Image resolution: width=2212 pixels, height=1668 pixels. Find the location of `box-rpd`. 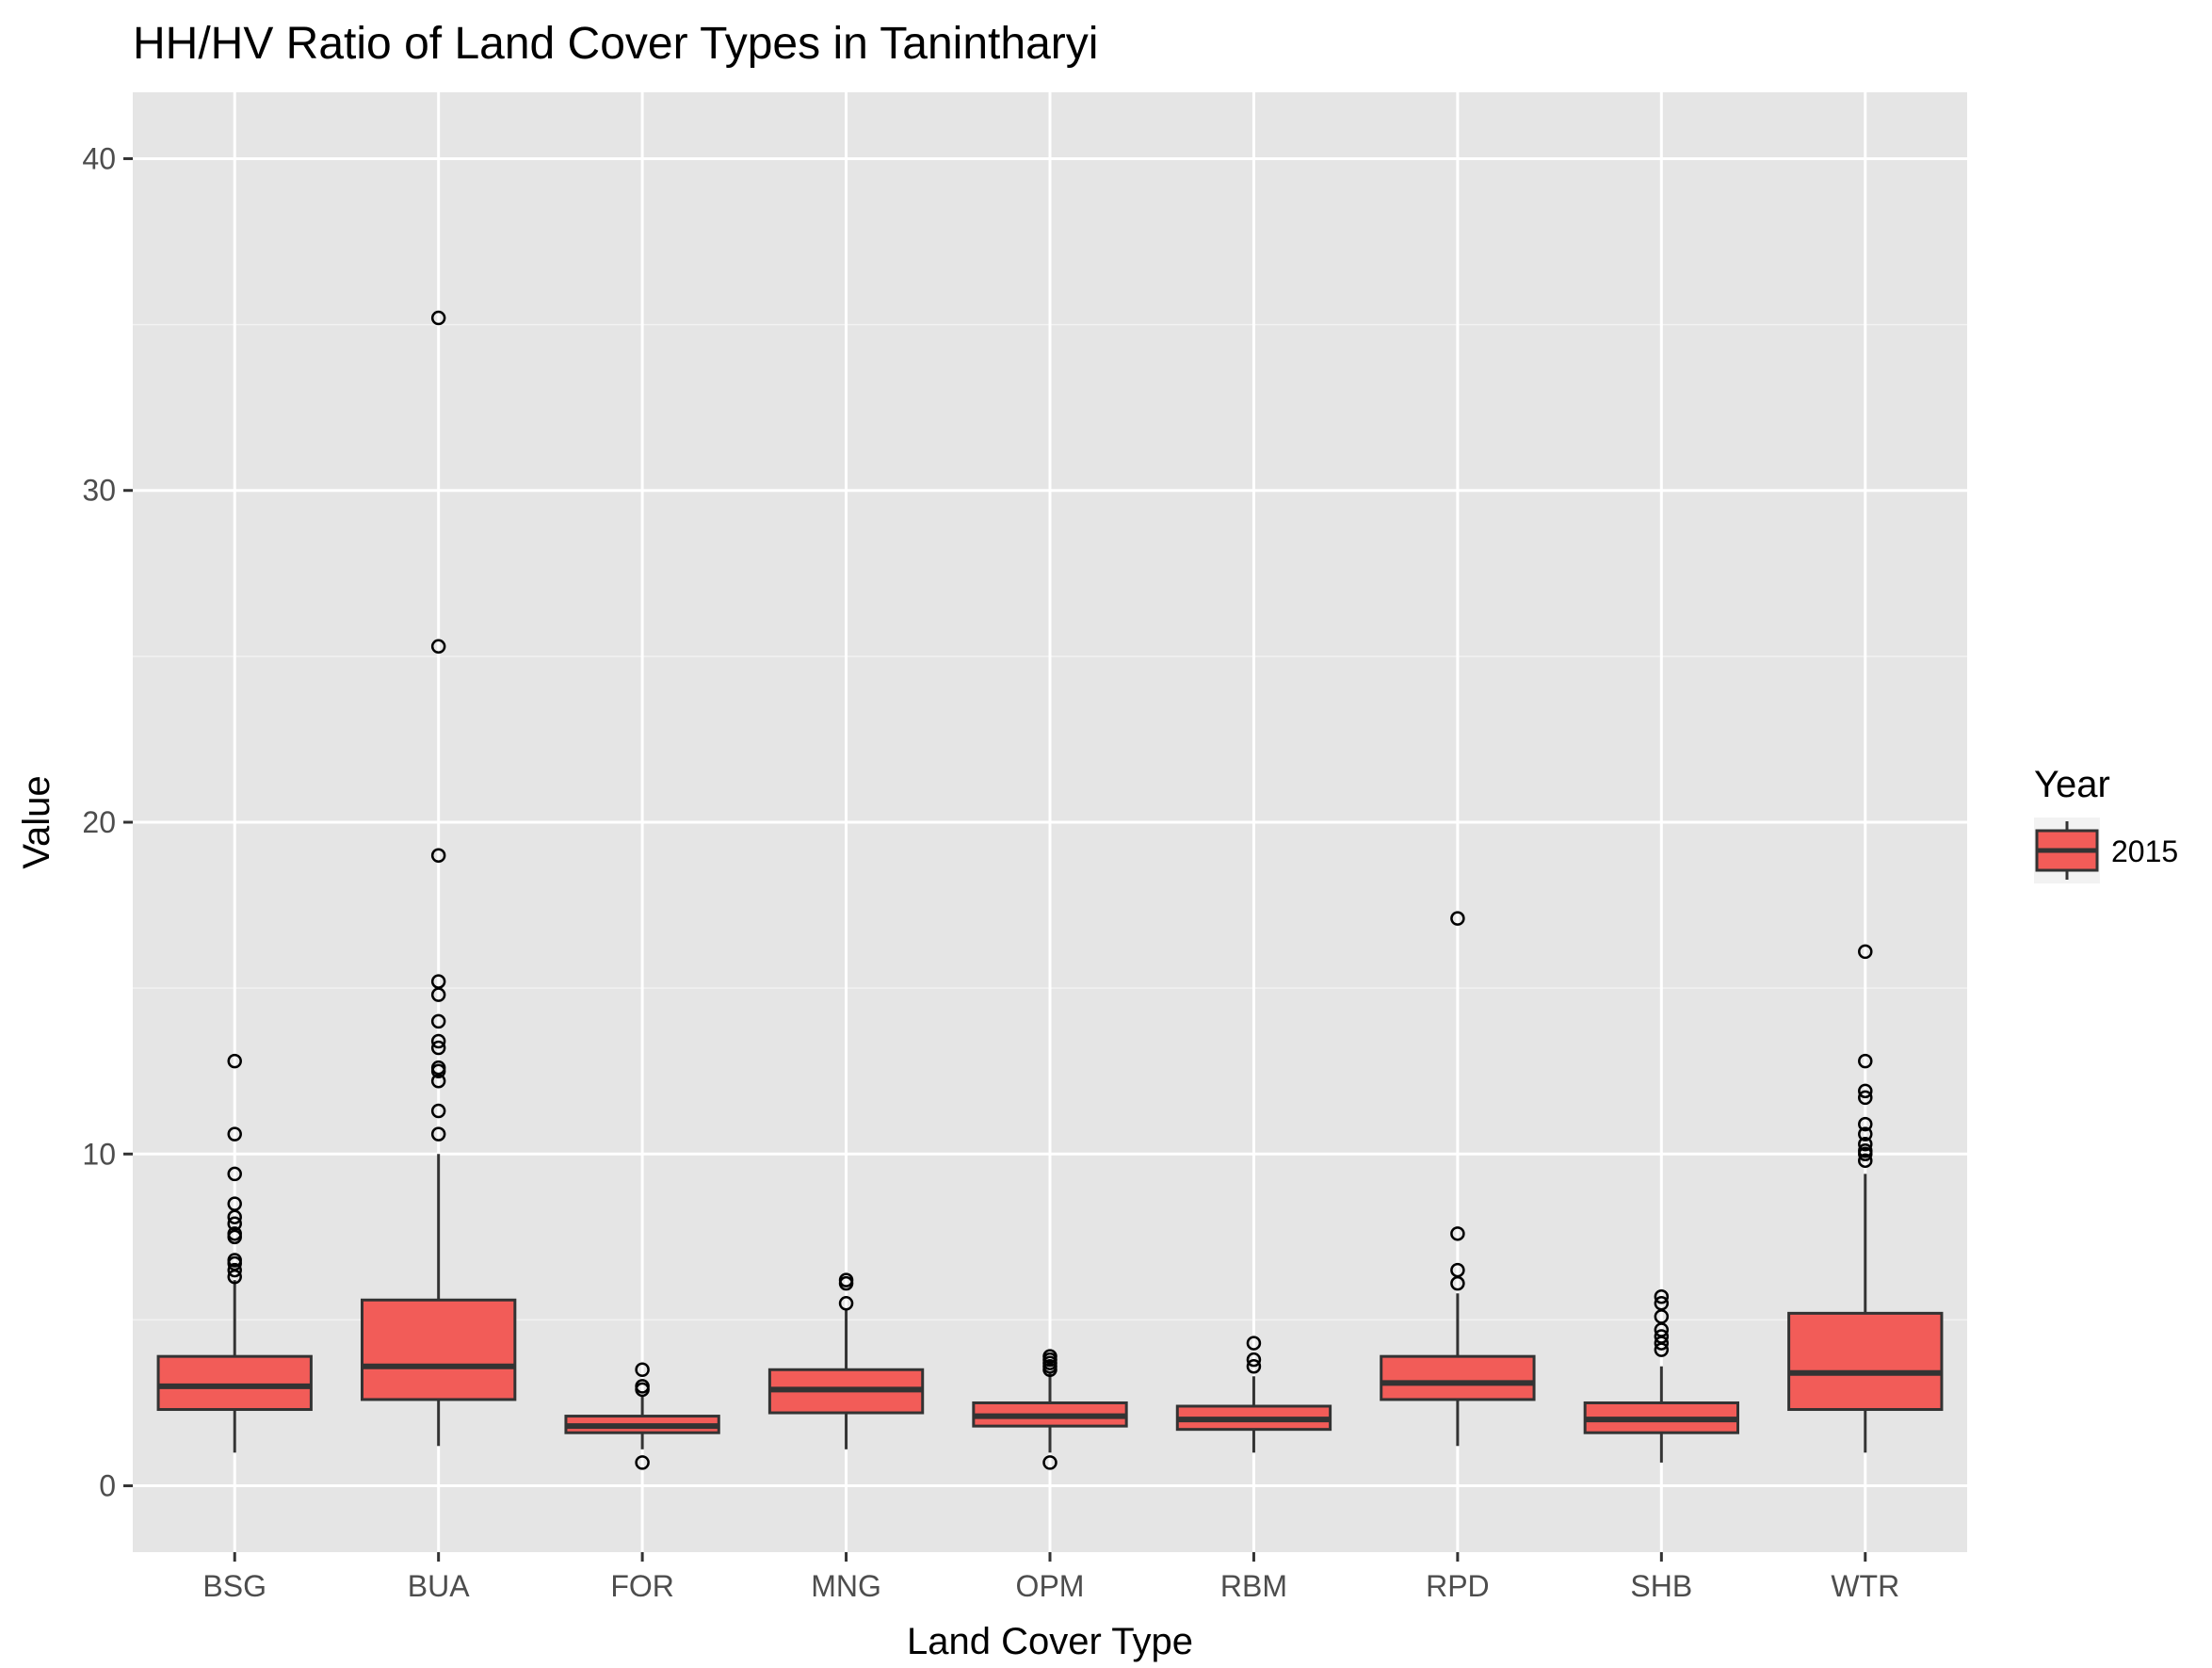

box-rpd is located at coordinates (1458, 1179).